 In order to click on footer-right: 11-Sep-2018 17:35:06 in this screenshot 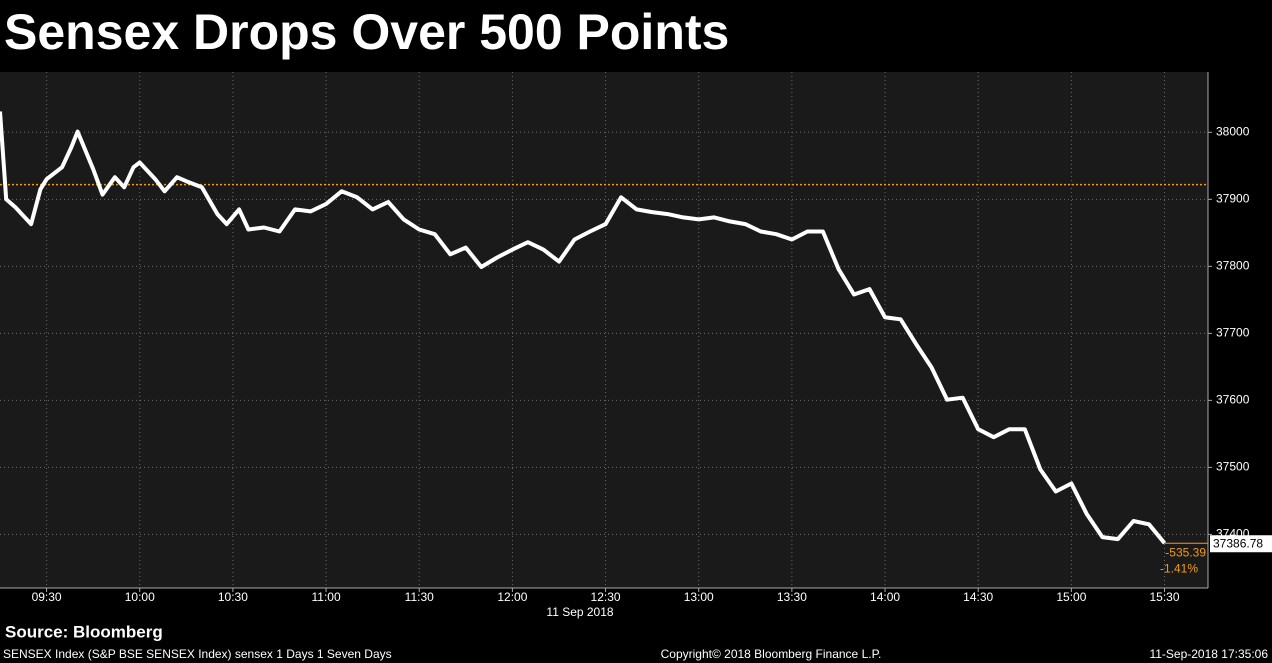, I will do `click(1208, 654)`.